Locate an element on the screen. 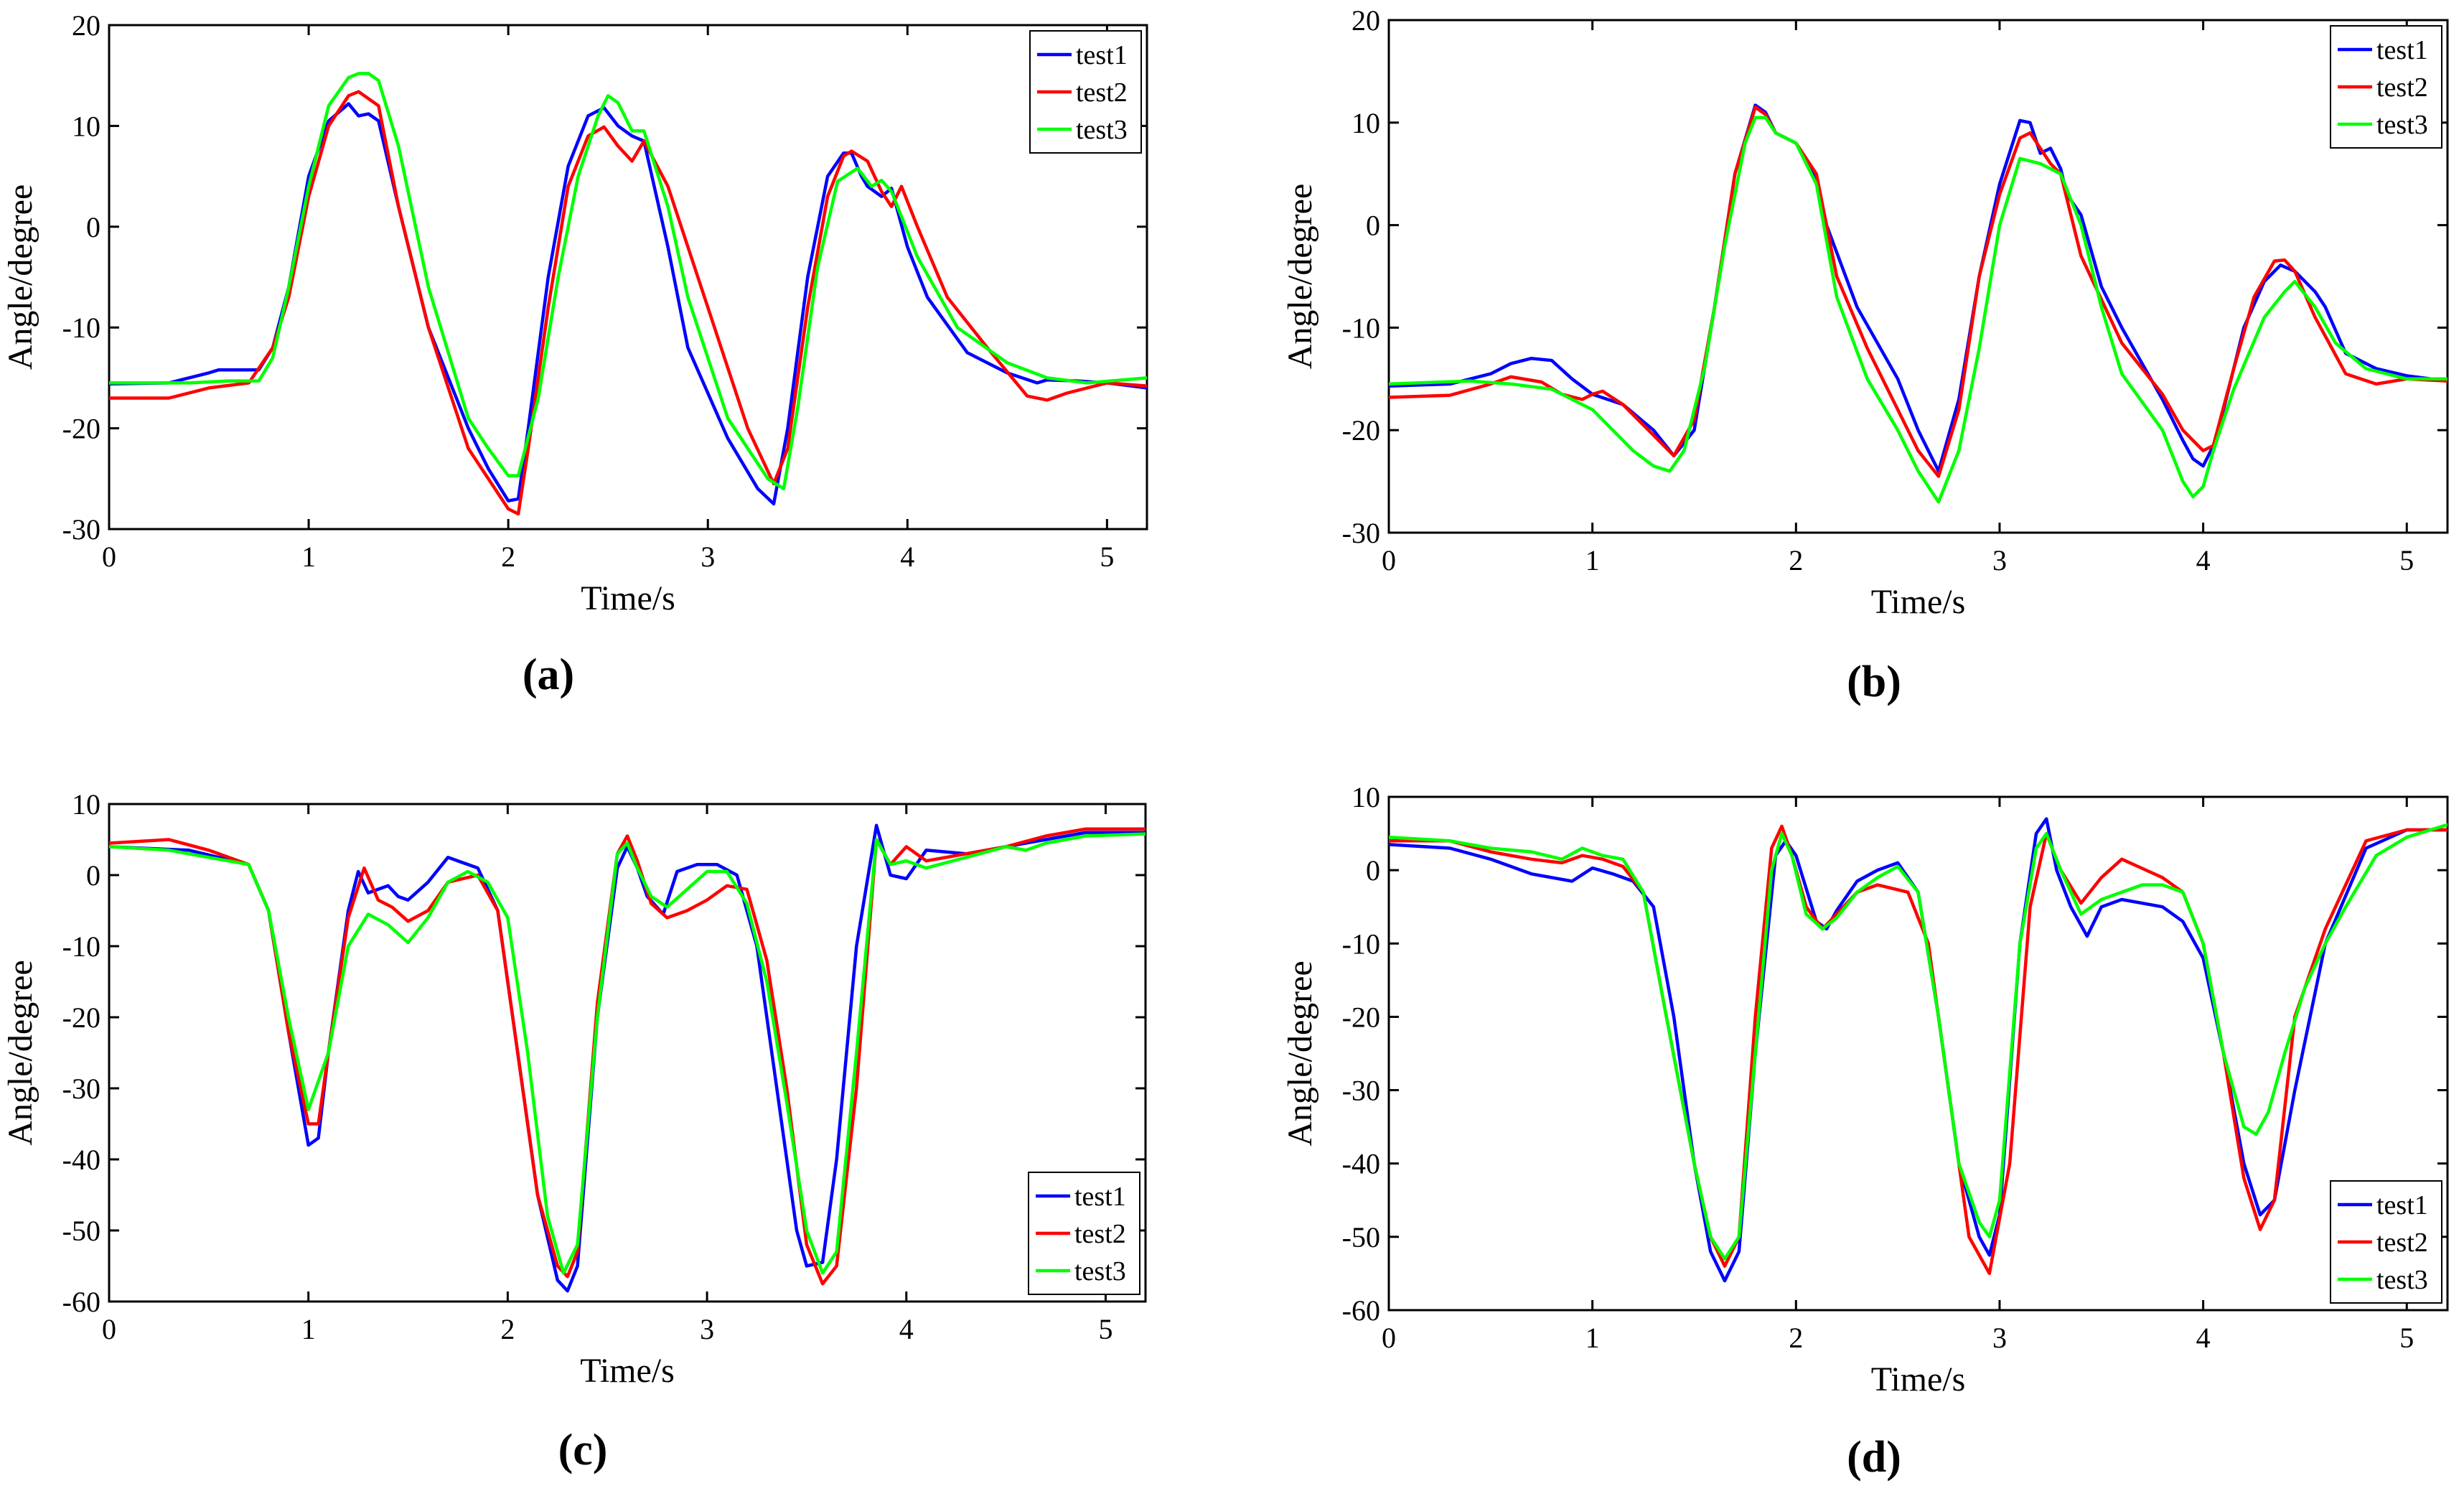 Image resolution: width=2464 pixels, height=1509 pixels. y-tick-label-c-10: 10 is located at coordinates (86, 804).